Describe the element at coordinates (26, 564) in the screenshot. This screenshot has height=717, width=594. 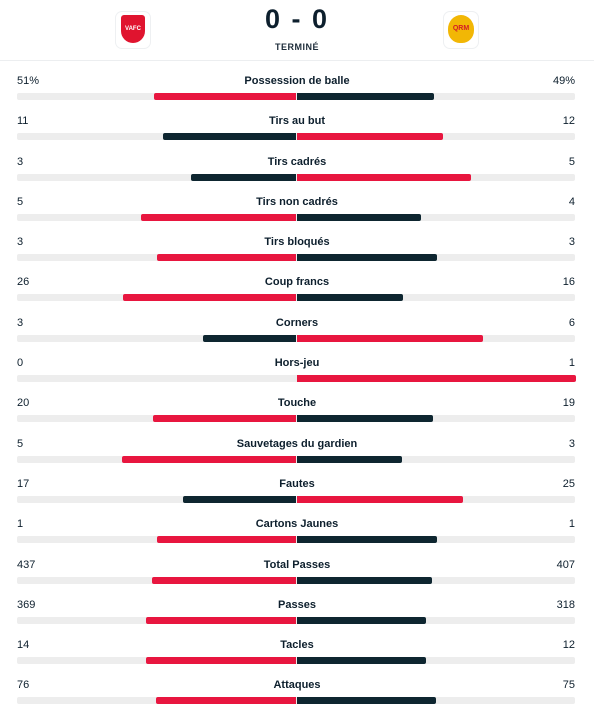
I see `stat-home-value: 437` at that location.